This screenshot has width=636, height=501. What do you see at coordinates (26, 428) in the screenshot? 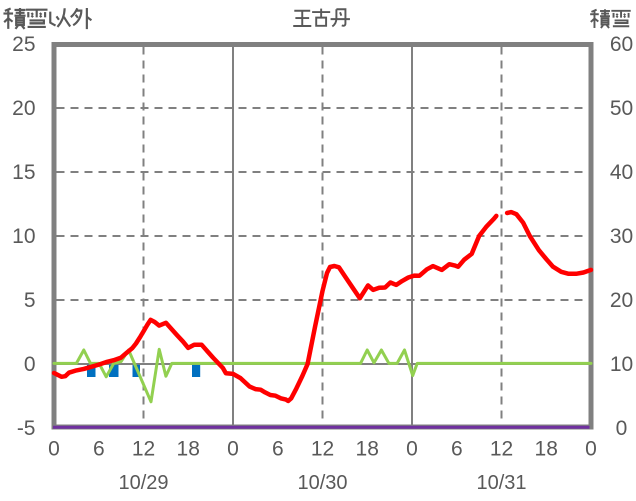
I see `svg-text: -5` at bounding box center [26, 428].